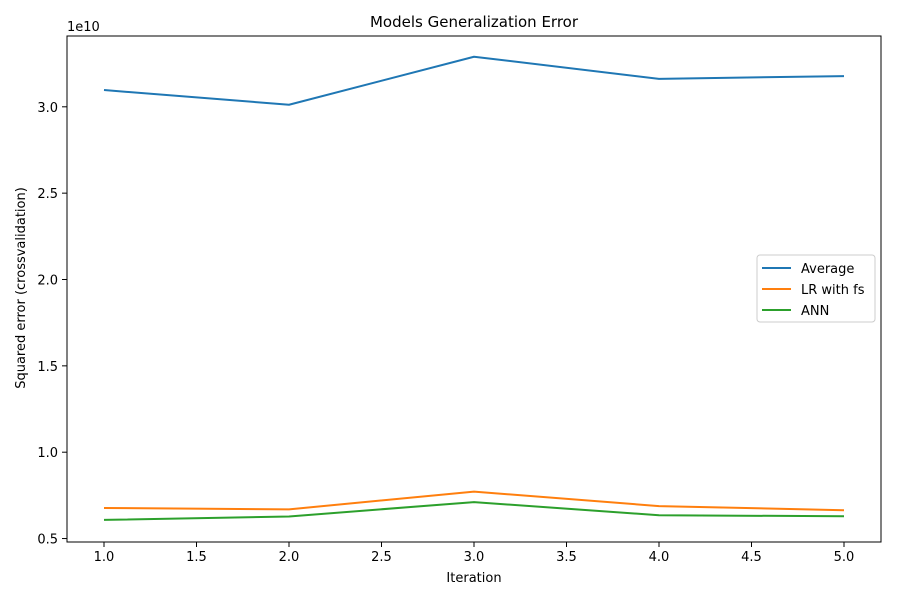 This screenshot has width=900, height=600. What do you see at coordinates (827, 269) in the screenshot?
I see `legend-label-average: Average` at bounding box center [827, 269].